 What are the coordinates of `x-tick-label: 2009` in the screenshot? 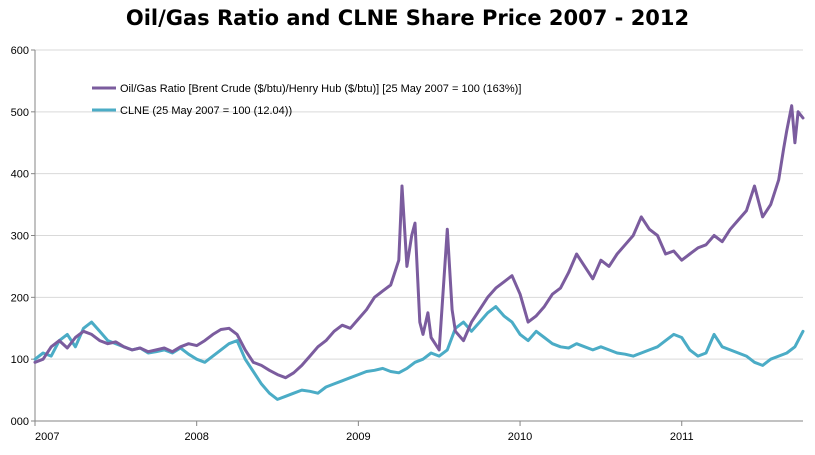 It's located at (358, 437).